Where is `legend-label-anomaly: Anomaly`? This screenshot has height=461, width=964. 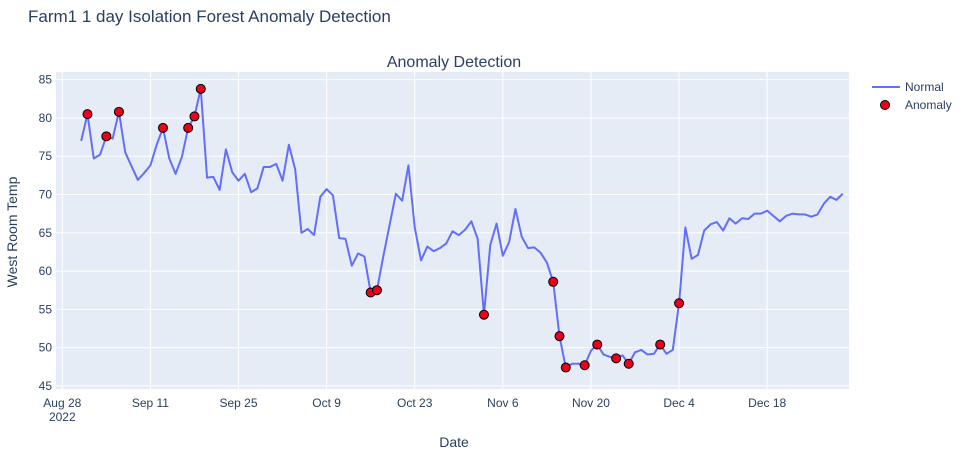 legend-label-anomaly: Anomaly is located at coordinates (928, 105).